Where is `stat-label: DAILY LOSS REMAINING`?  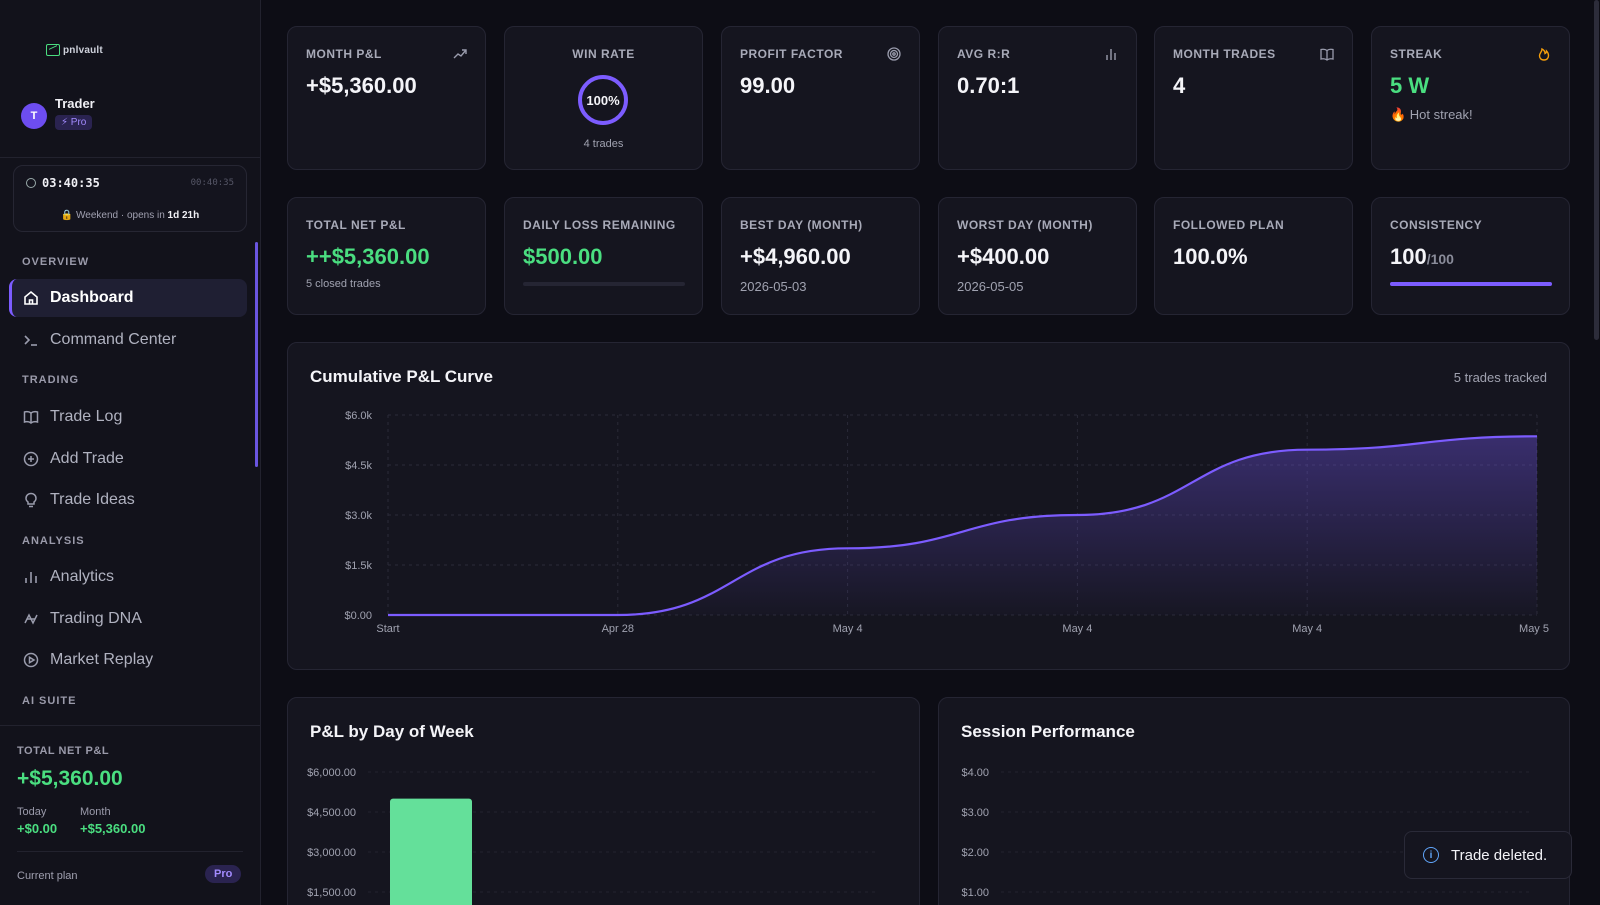
stat-label: DAILY LOSS REMAINING is located at coordinates (599, 225).